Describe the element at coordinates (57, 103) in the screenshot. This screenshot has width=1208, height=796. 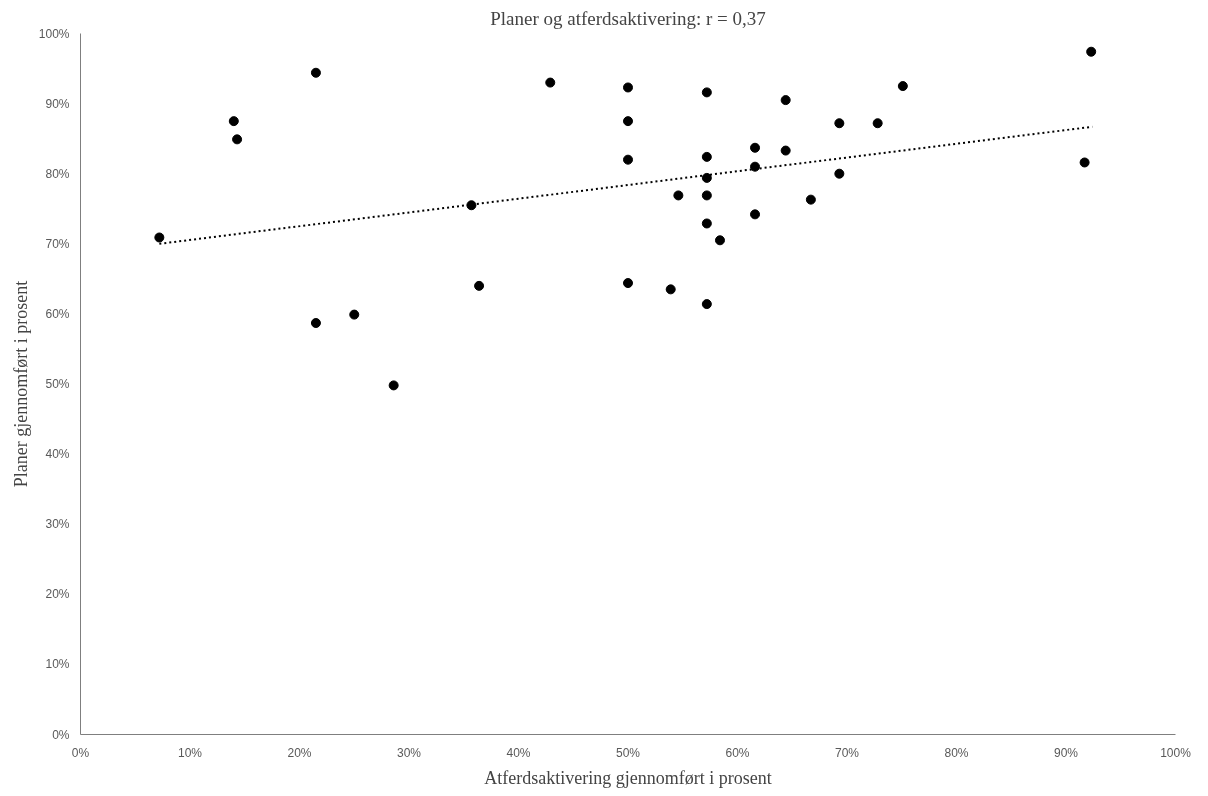
I see `y-tick-label: 90%` at that location.